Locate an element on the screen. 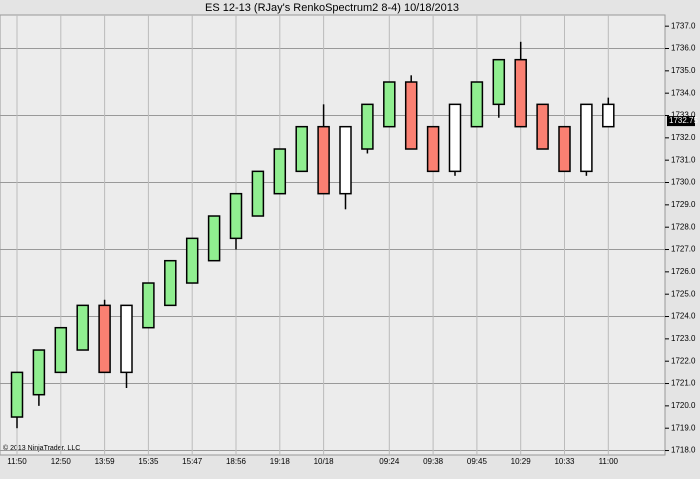 The image size is (700, 479). y-tick-label: 1718.0 is located at coordinates (683, 450).